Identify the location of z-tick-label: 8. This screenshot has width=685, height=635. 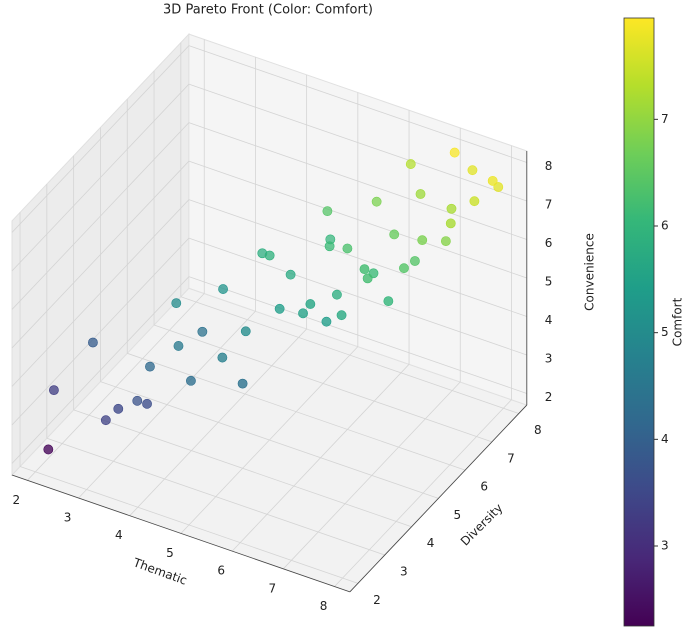
(549, 166).